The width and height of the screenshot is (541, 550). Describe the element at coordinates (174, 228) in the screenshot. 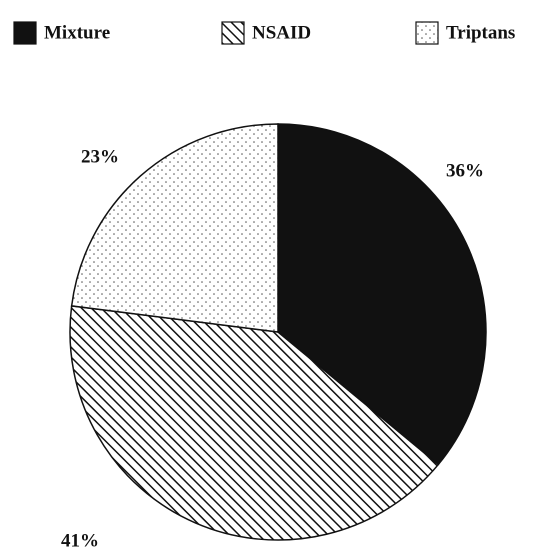

I see `pie-slice` at that location.